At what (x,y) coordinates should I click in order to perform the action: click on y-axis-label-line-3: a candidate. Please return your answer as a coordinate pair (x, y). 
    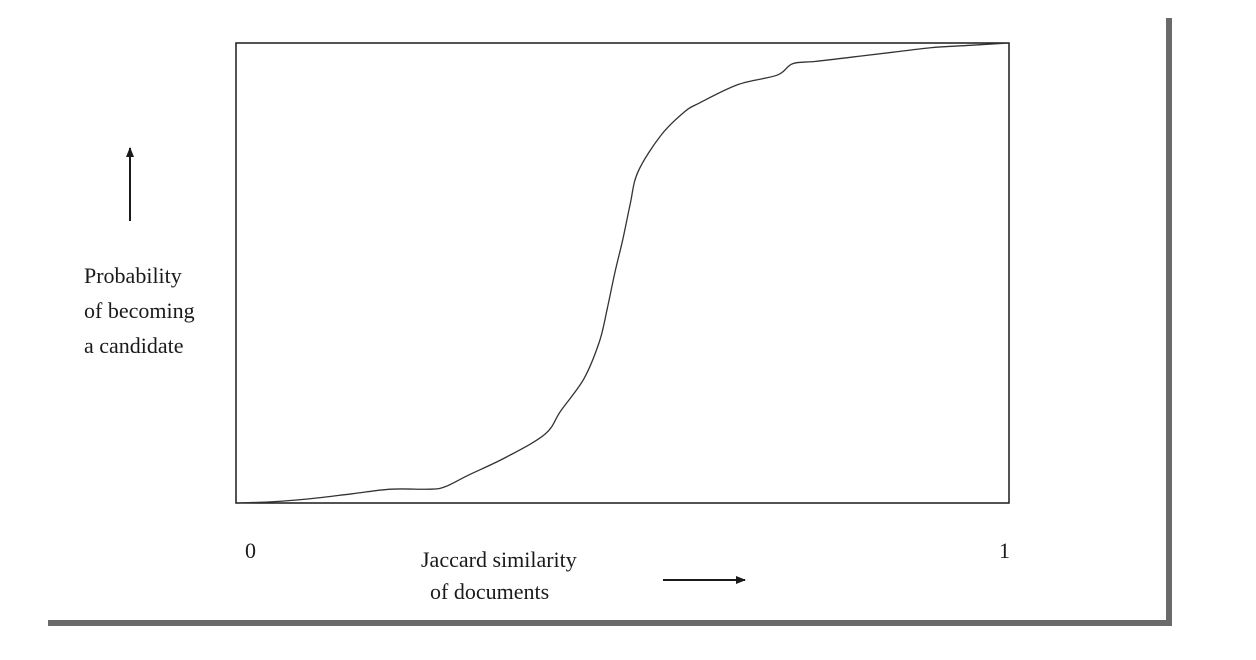
    Looking at the image, I should click on (134, 345).